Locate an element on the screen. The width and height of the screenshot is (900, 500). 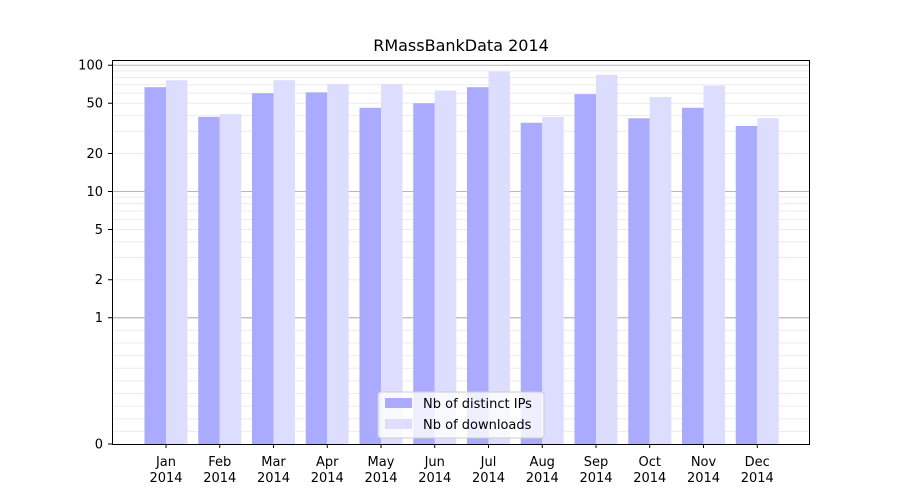
y-tick-label: 50 is located at coordinates (94, 104).